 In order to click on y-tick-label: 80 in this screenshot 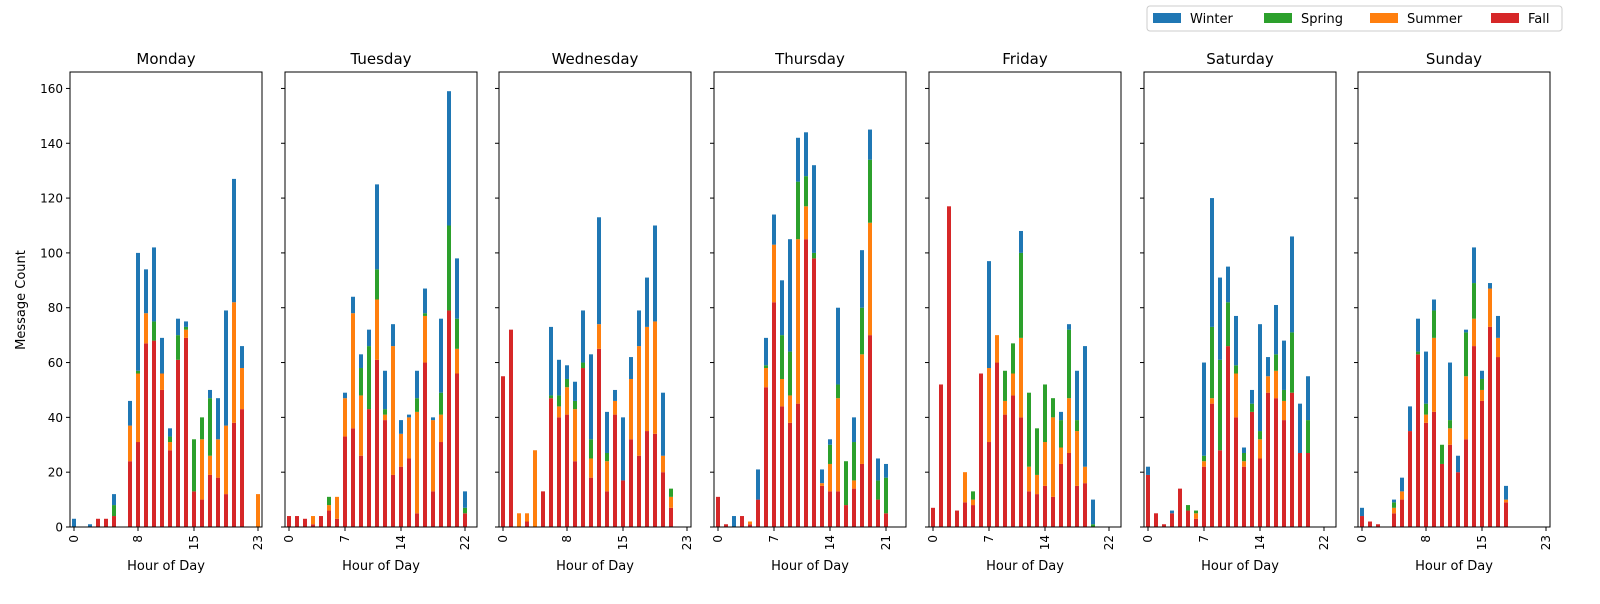, I will do `click(55, 308)`.